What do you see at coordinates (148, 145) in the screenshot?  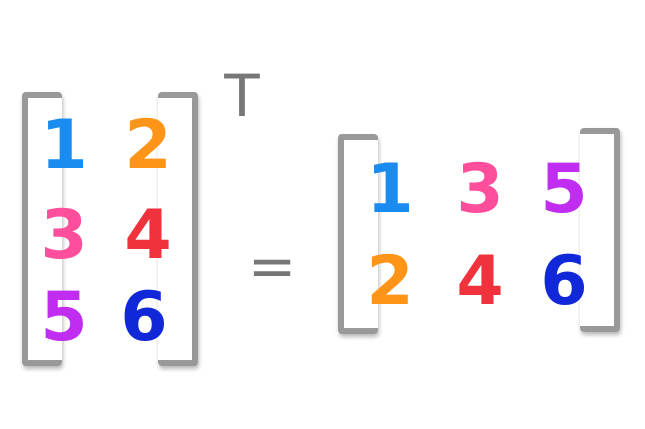 I see `matrix-a-entry-r1c2: 2` at bounding box center [148, 145].